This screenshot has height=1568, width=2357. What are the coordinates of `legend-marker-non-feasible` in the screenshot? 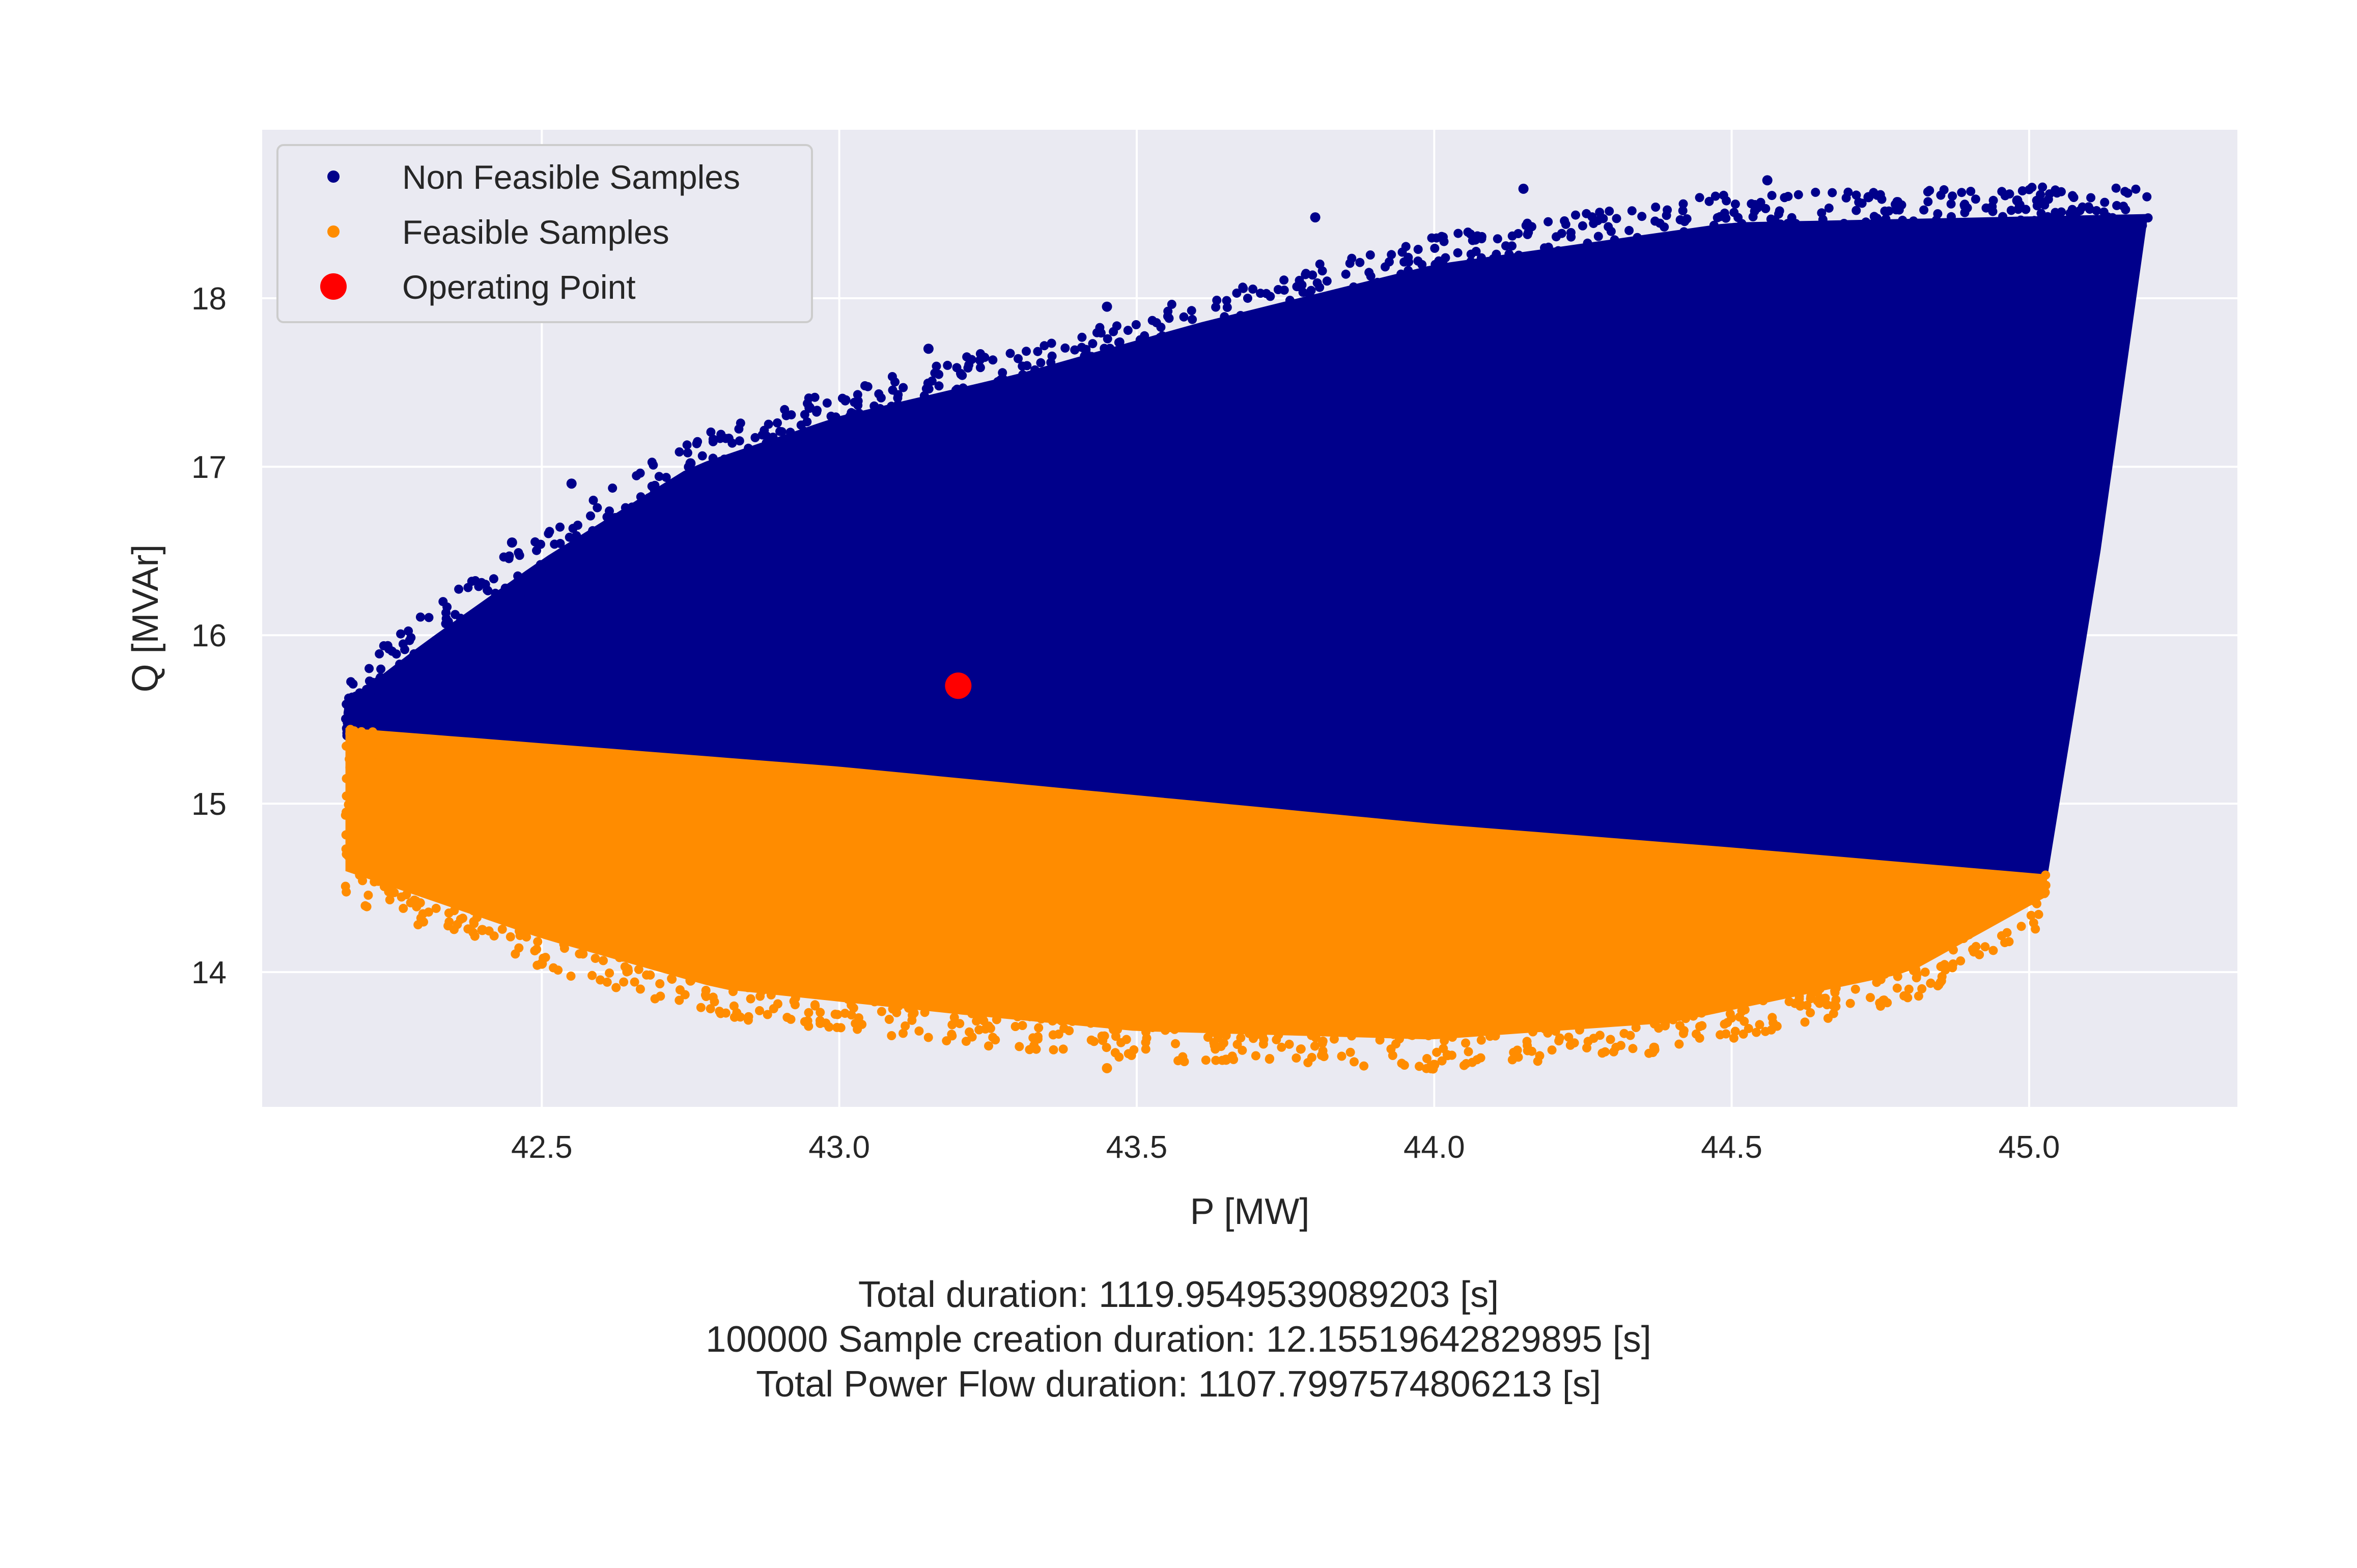 It's located at (333, 176).